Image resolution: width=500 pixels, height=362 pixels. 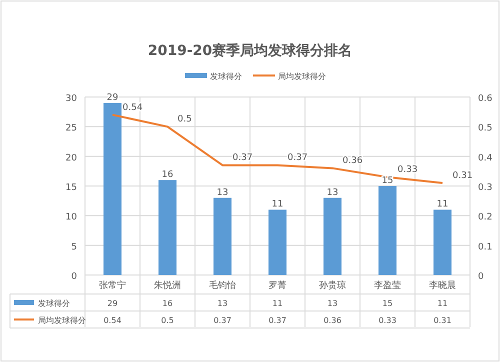 What do you see at coordinates (408, 170) in the screenshot?
I see `text: 0.33` at bounding box center [408, 170].